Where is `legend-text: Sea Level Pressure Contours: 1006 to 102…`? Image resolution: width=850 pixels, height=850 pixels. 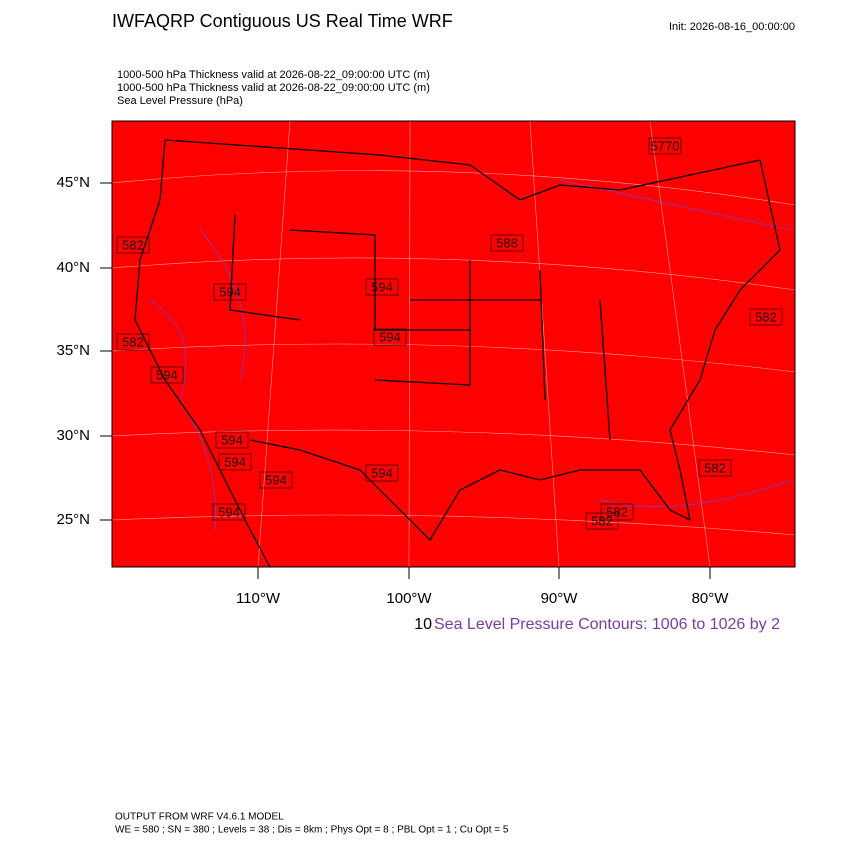
legend-text: Sea Level Pressure Contours: 1006 to 102… is located at coordinates (607, 624).